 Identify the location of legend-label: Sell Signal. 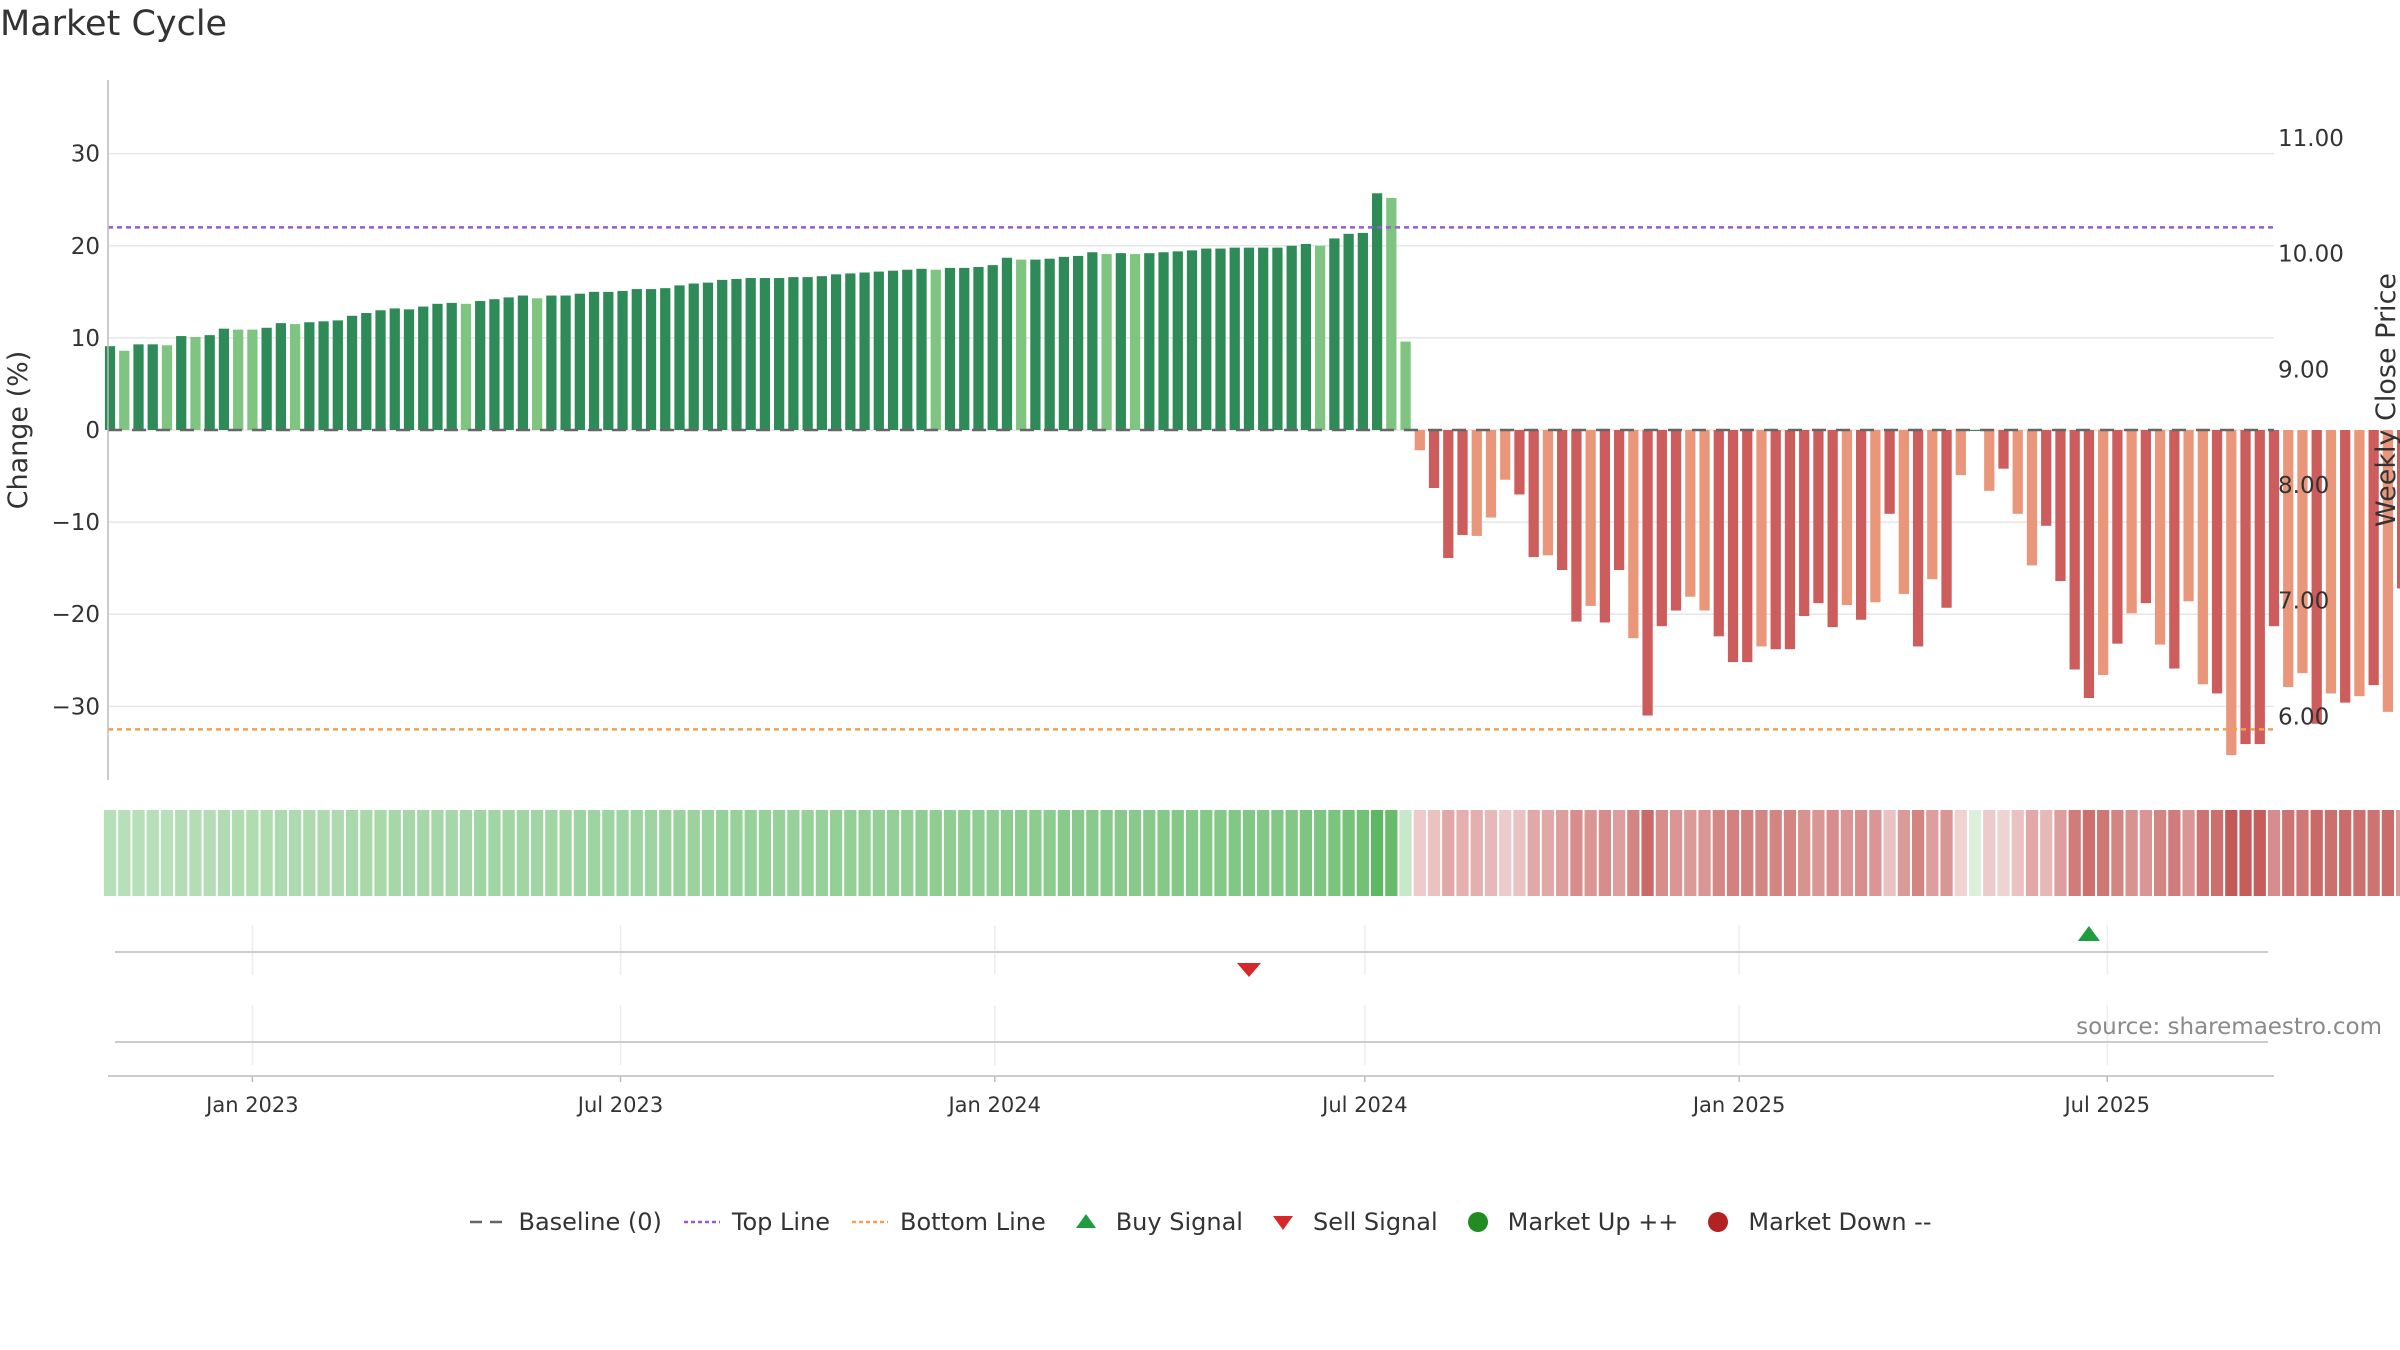
(1375, 1222).